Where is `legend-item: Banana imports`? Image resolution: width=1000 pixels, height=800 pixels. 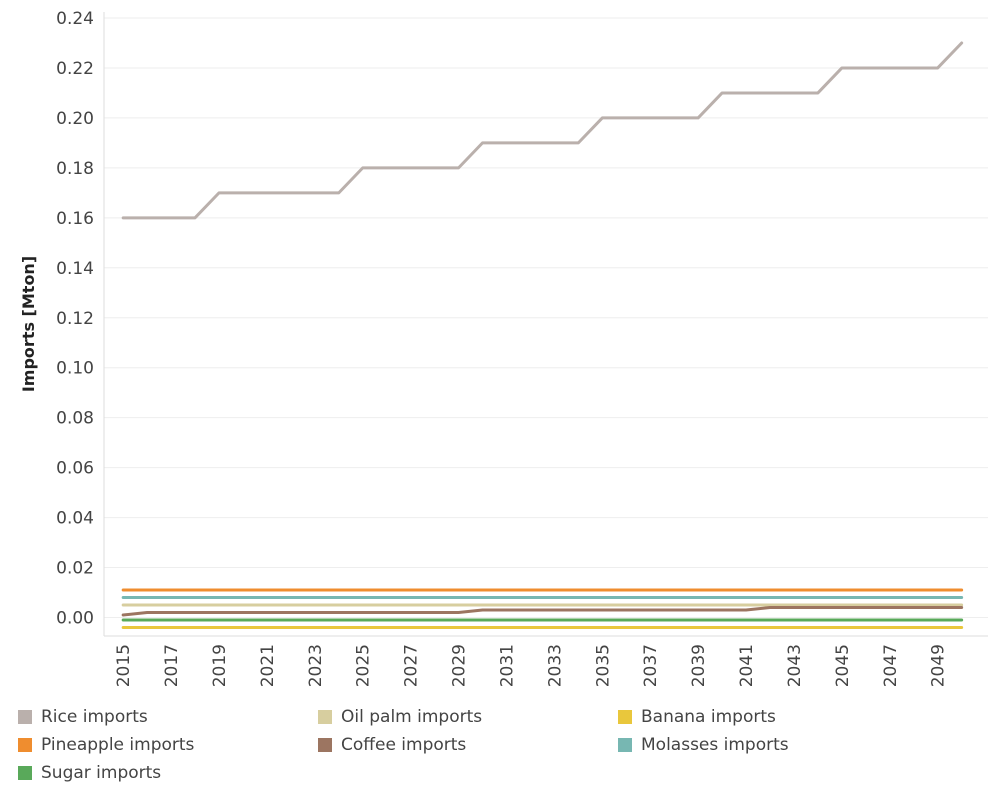
legend-item: Banana imports is located at coordinates (697, 717).